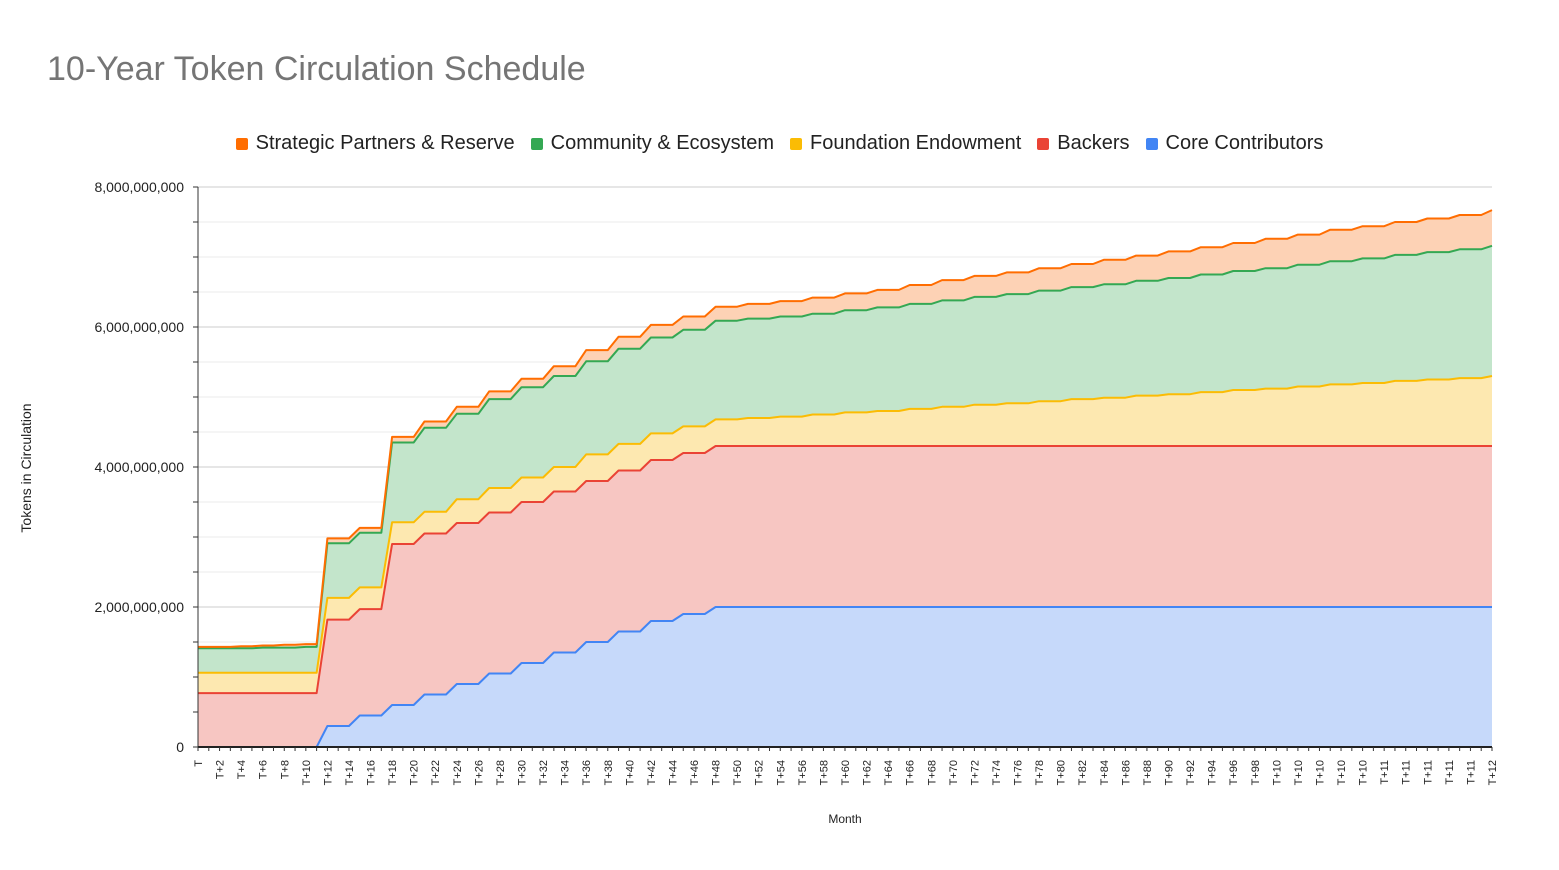  What do you see at coordinates (1234, 772) in the screenshot?
I see `x-tick-label: T+96` at bounding box center [1234, 772].